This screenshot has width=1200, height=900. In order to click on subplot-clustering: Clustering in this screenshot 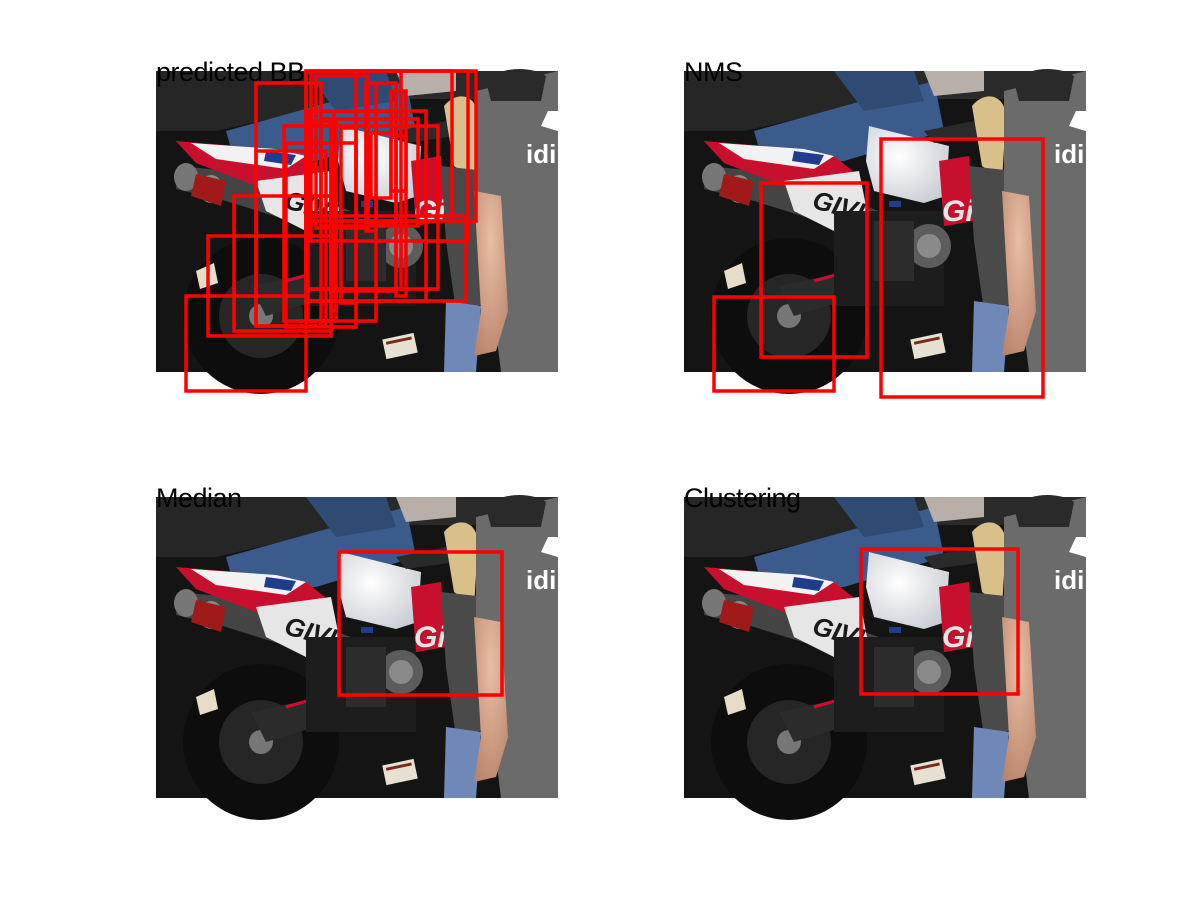, I will do `click(885, 652)`.